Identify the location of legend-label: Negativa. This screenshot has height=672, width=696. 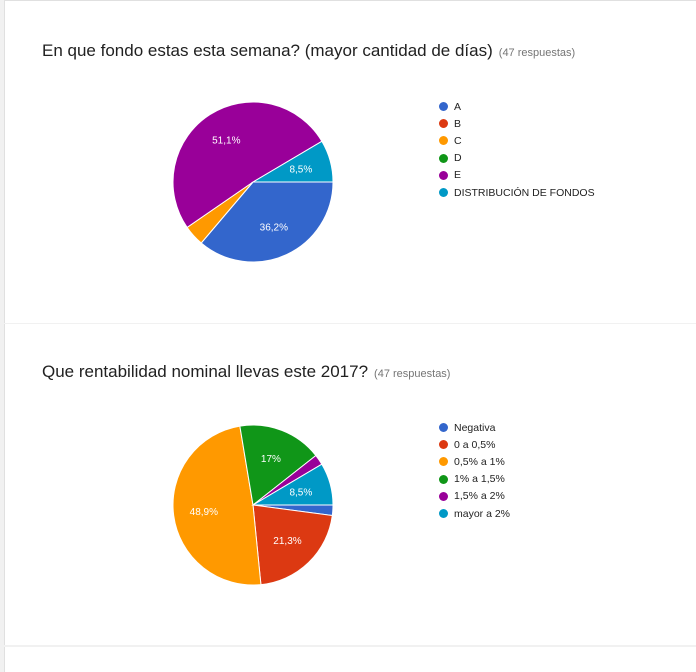
(475, 427).